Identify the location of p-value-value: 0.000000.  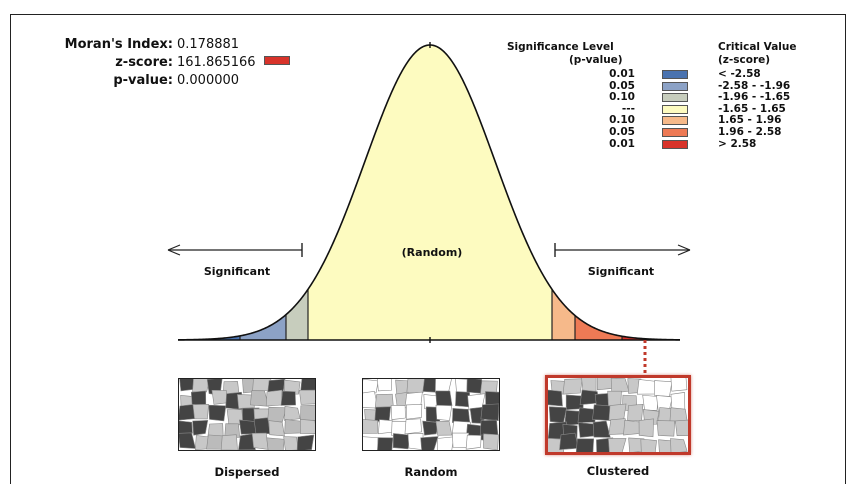
(208, 80).